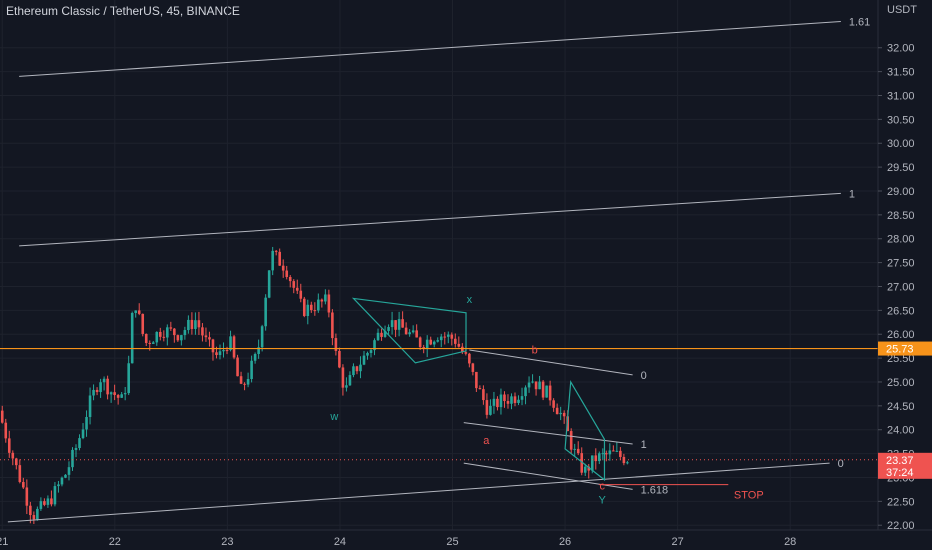  I want to click on y-tick-label: 25.50, so click(901, 359).